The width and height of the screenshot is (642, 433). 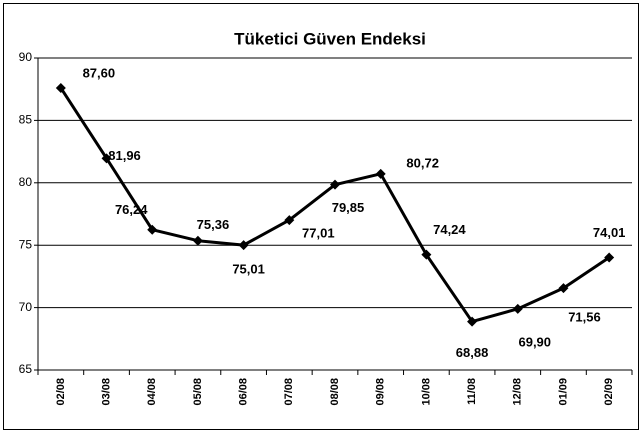 I want to click on y-tick-label: 70, so click(x=26, y=307).